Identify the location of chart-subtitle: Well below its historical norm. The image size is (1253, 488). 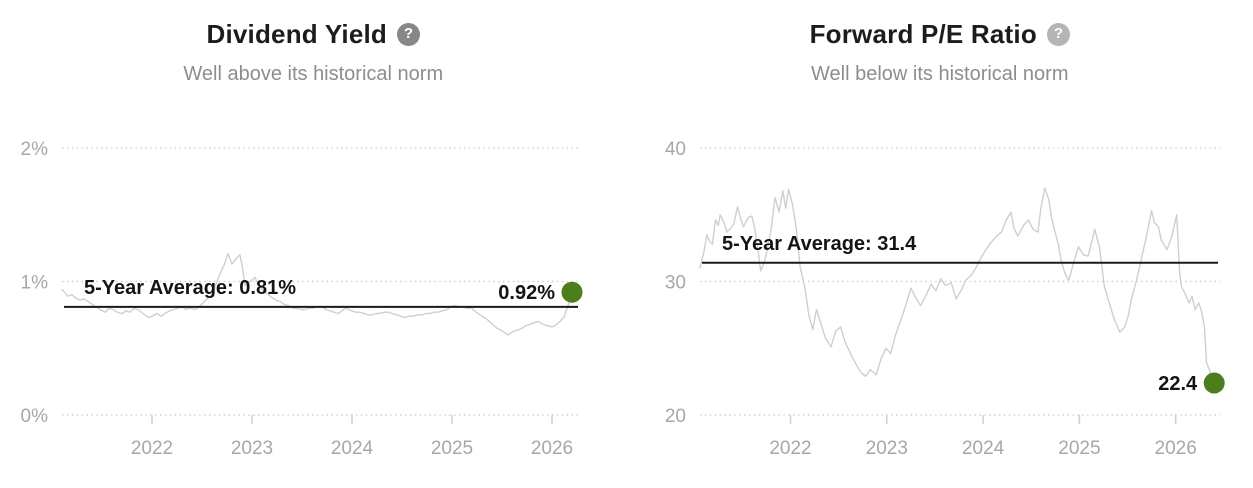
(940, 74).